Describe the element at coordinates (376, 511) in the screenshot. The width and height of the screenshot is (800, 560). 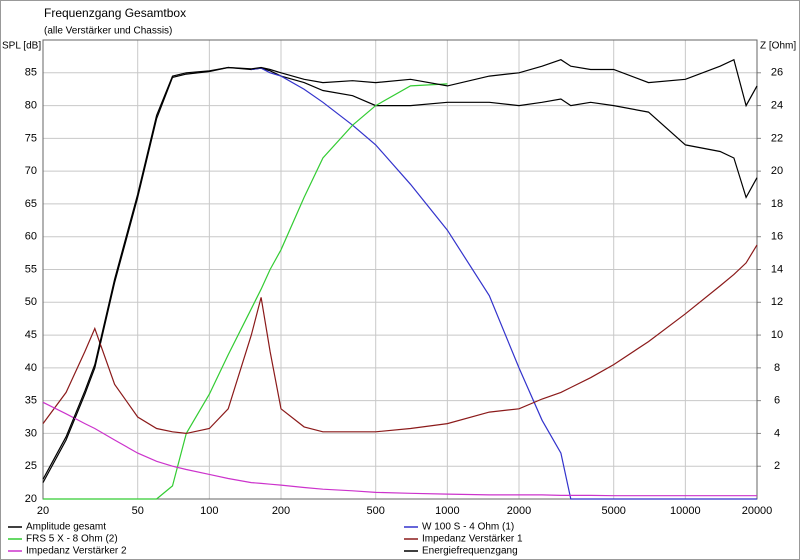
I see `x-tick-label: 500` at that location.